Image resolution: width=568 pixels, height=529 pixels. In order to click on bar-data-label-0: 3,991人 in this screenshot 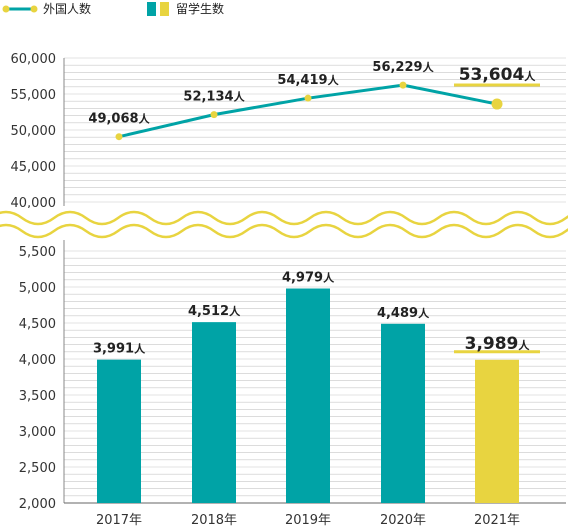, I will do `click(119, 349)`.